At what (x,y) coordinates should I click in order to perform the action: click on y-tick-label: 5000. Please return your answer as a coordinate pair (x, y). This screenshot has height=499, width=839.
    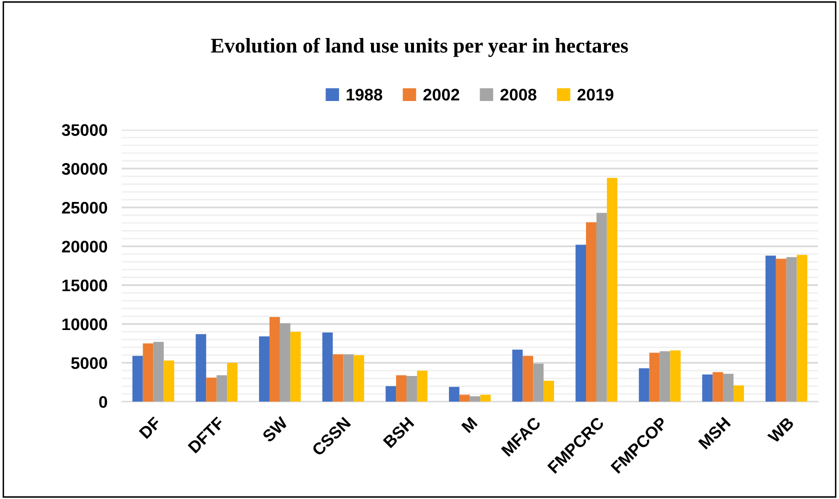
    Looking at the image, I should click on (89, 363).